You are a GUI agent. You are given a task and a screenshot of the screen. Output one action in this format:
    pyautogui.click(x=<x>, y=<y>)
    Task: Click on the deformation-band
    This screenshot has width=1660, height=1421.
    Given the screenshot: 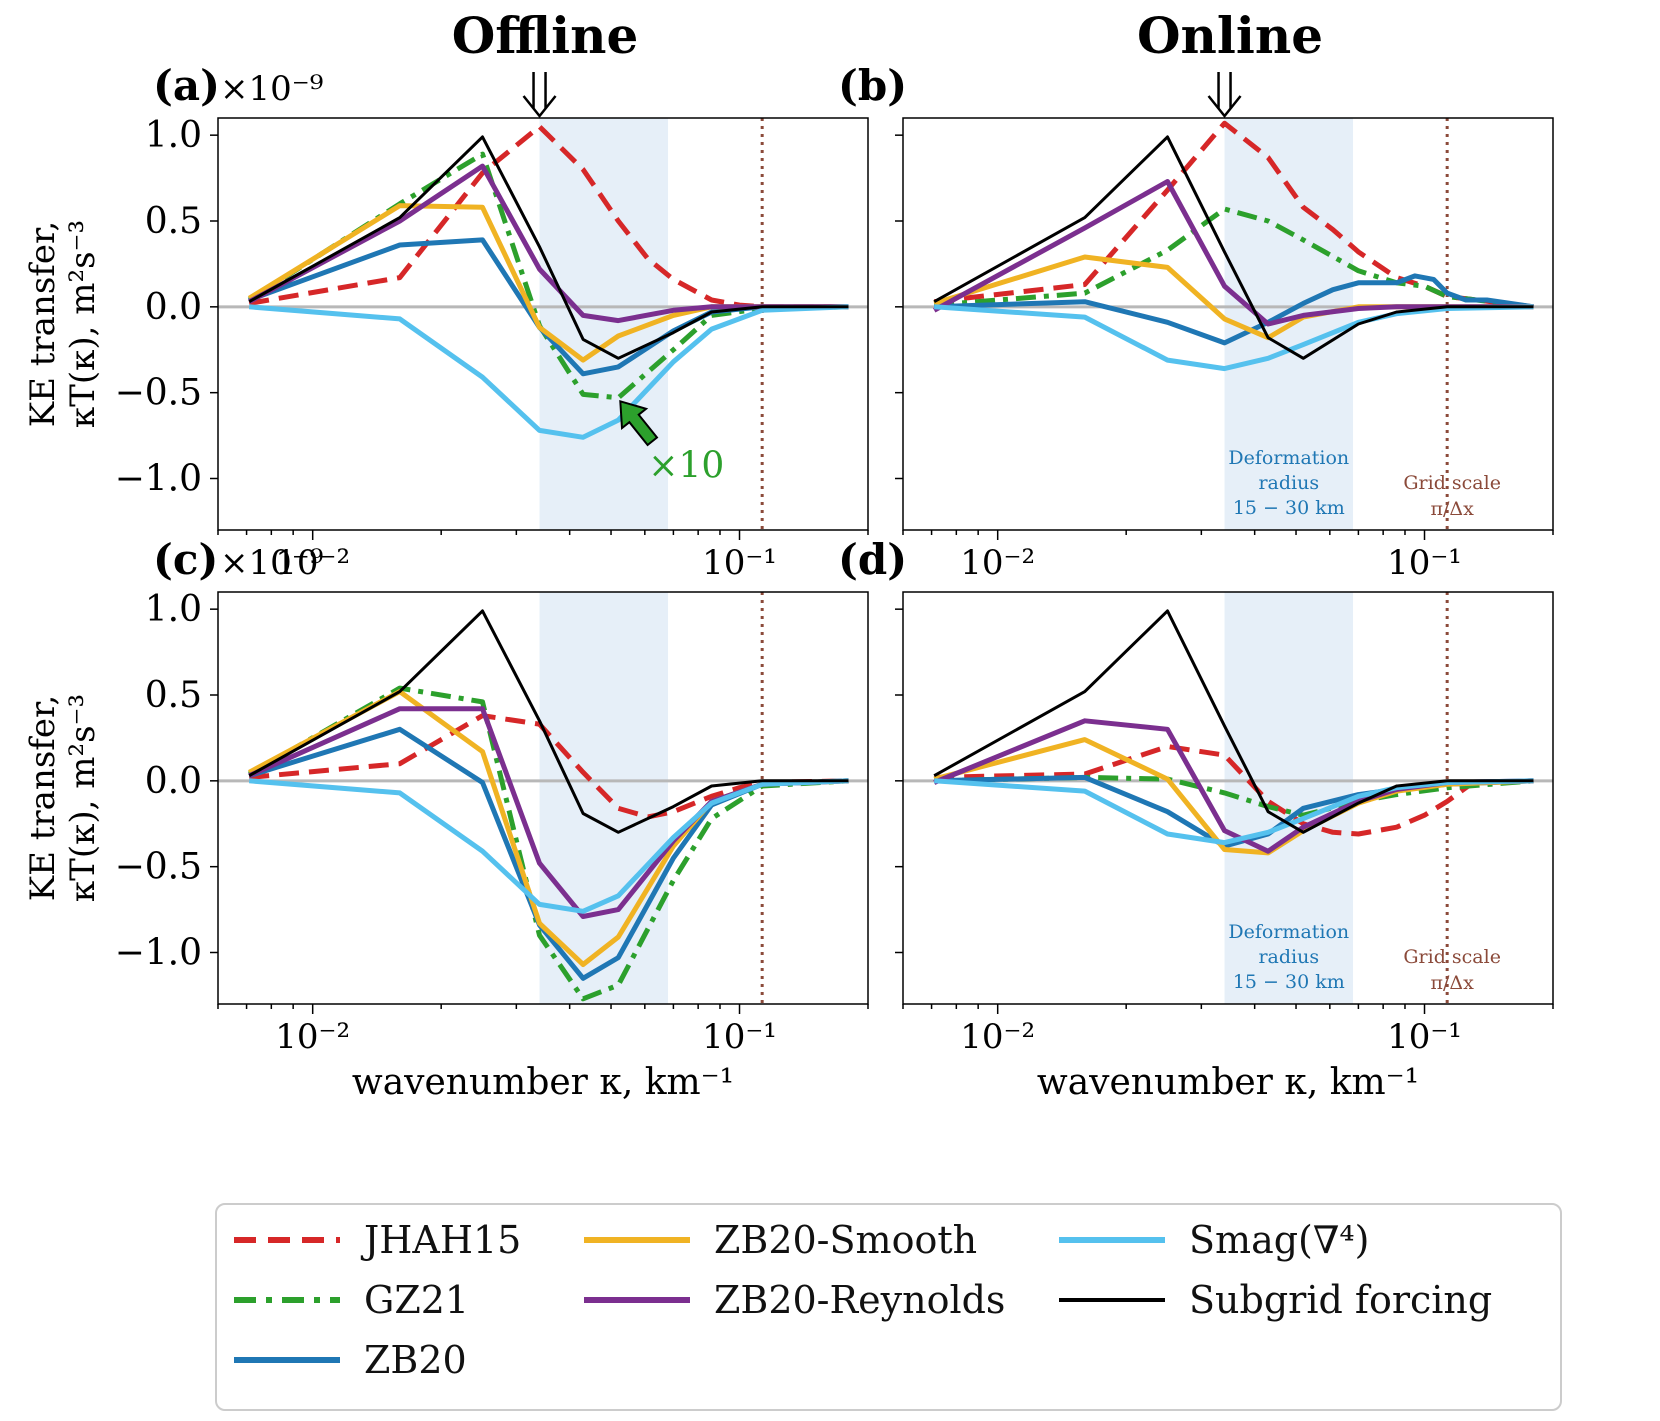 What is the action you would take?
    pyautogui.click(x=1289, y=798)
    